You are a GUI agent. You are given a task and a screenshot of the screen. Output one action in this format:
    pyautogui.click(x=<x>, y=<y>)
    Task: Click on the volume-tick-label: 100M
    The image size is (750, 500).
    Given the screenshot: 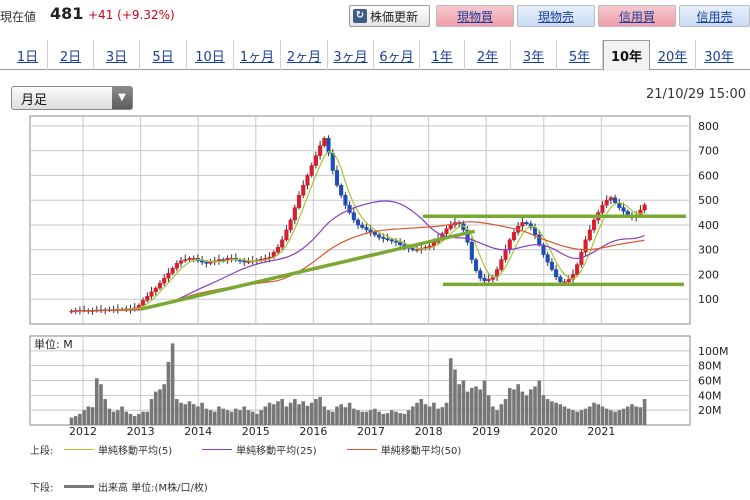 What is the action you would take?
    pyautogui.click(x=713, y=351)
    